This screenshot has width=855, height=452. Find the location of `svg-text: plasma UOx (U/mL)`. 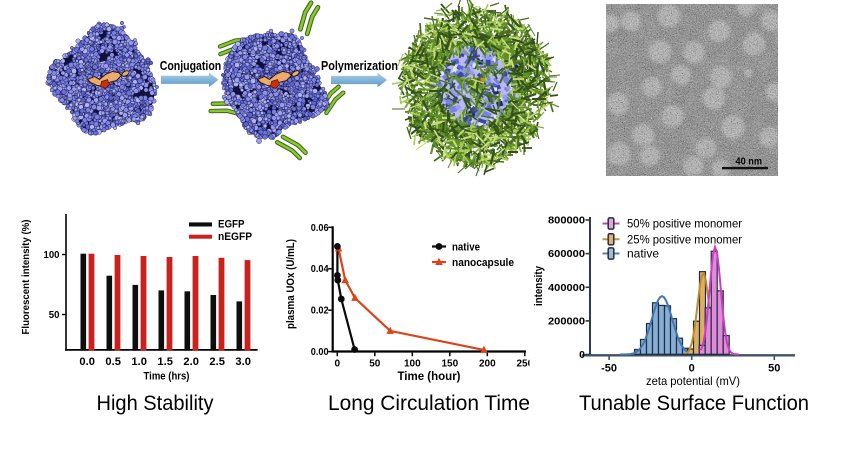

svg-text: plasma UOx (U/mL) is located at coordinates (291, 284).